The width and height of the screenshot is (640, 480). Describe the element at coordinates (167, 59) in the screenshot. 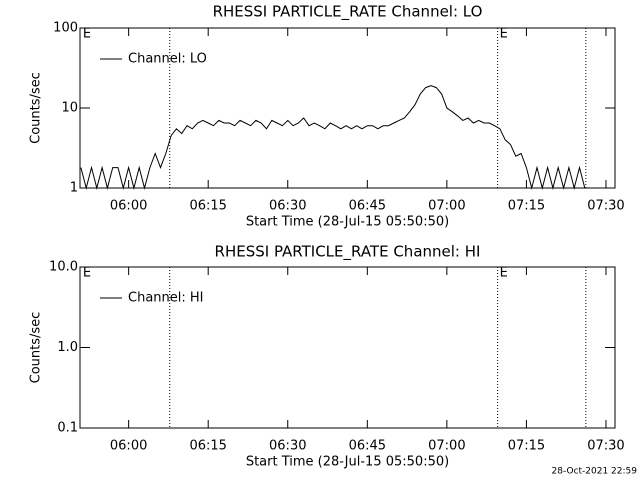

I see `legend-label: Channel: LO` at that location.